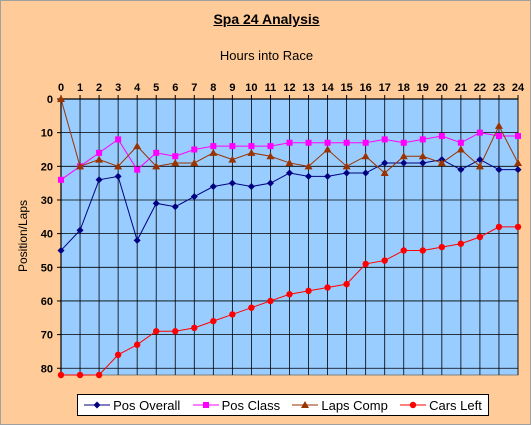  I want to click on x-tick-label: 4, so click(137, 88).